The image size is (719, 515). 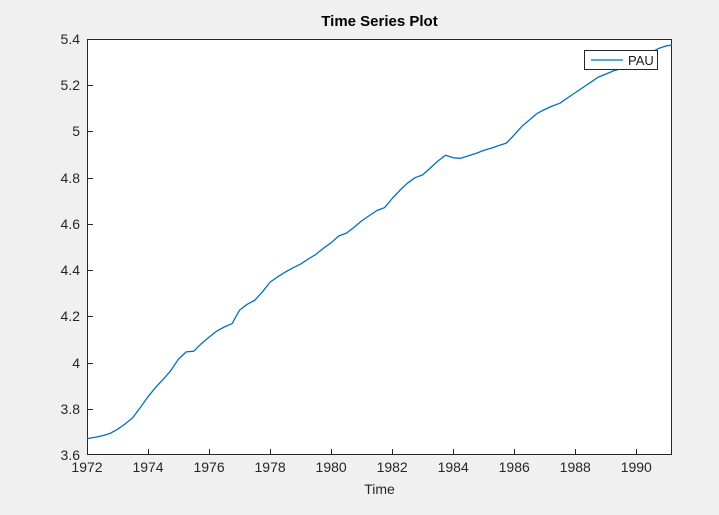 What do you see at coordinates (76, 362) in the screenshot?
I see `y-tick-label: 4` at bounding box center [76, 362].